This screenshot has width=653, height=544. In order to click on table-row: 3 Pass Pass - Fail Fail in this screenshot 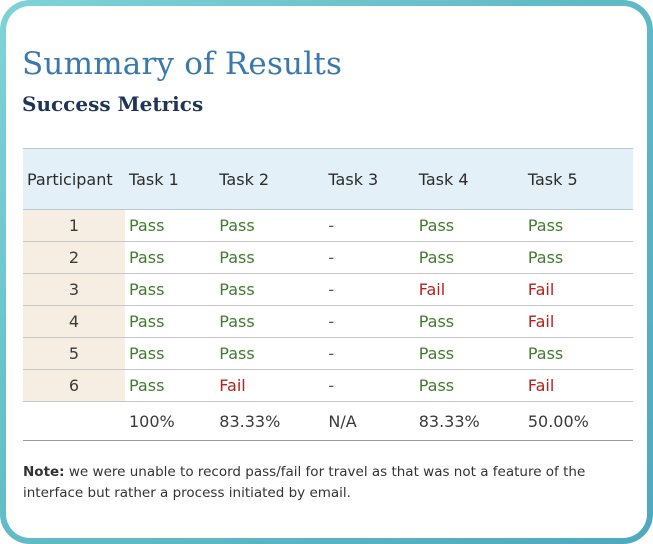, I will do `click(328, 289)`.